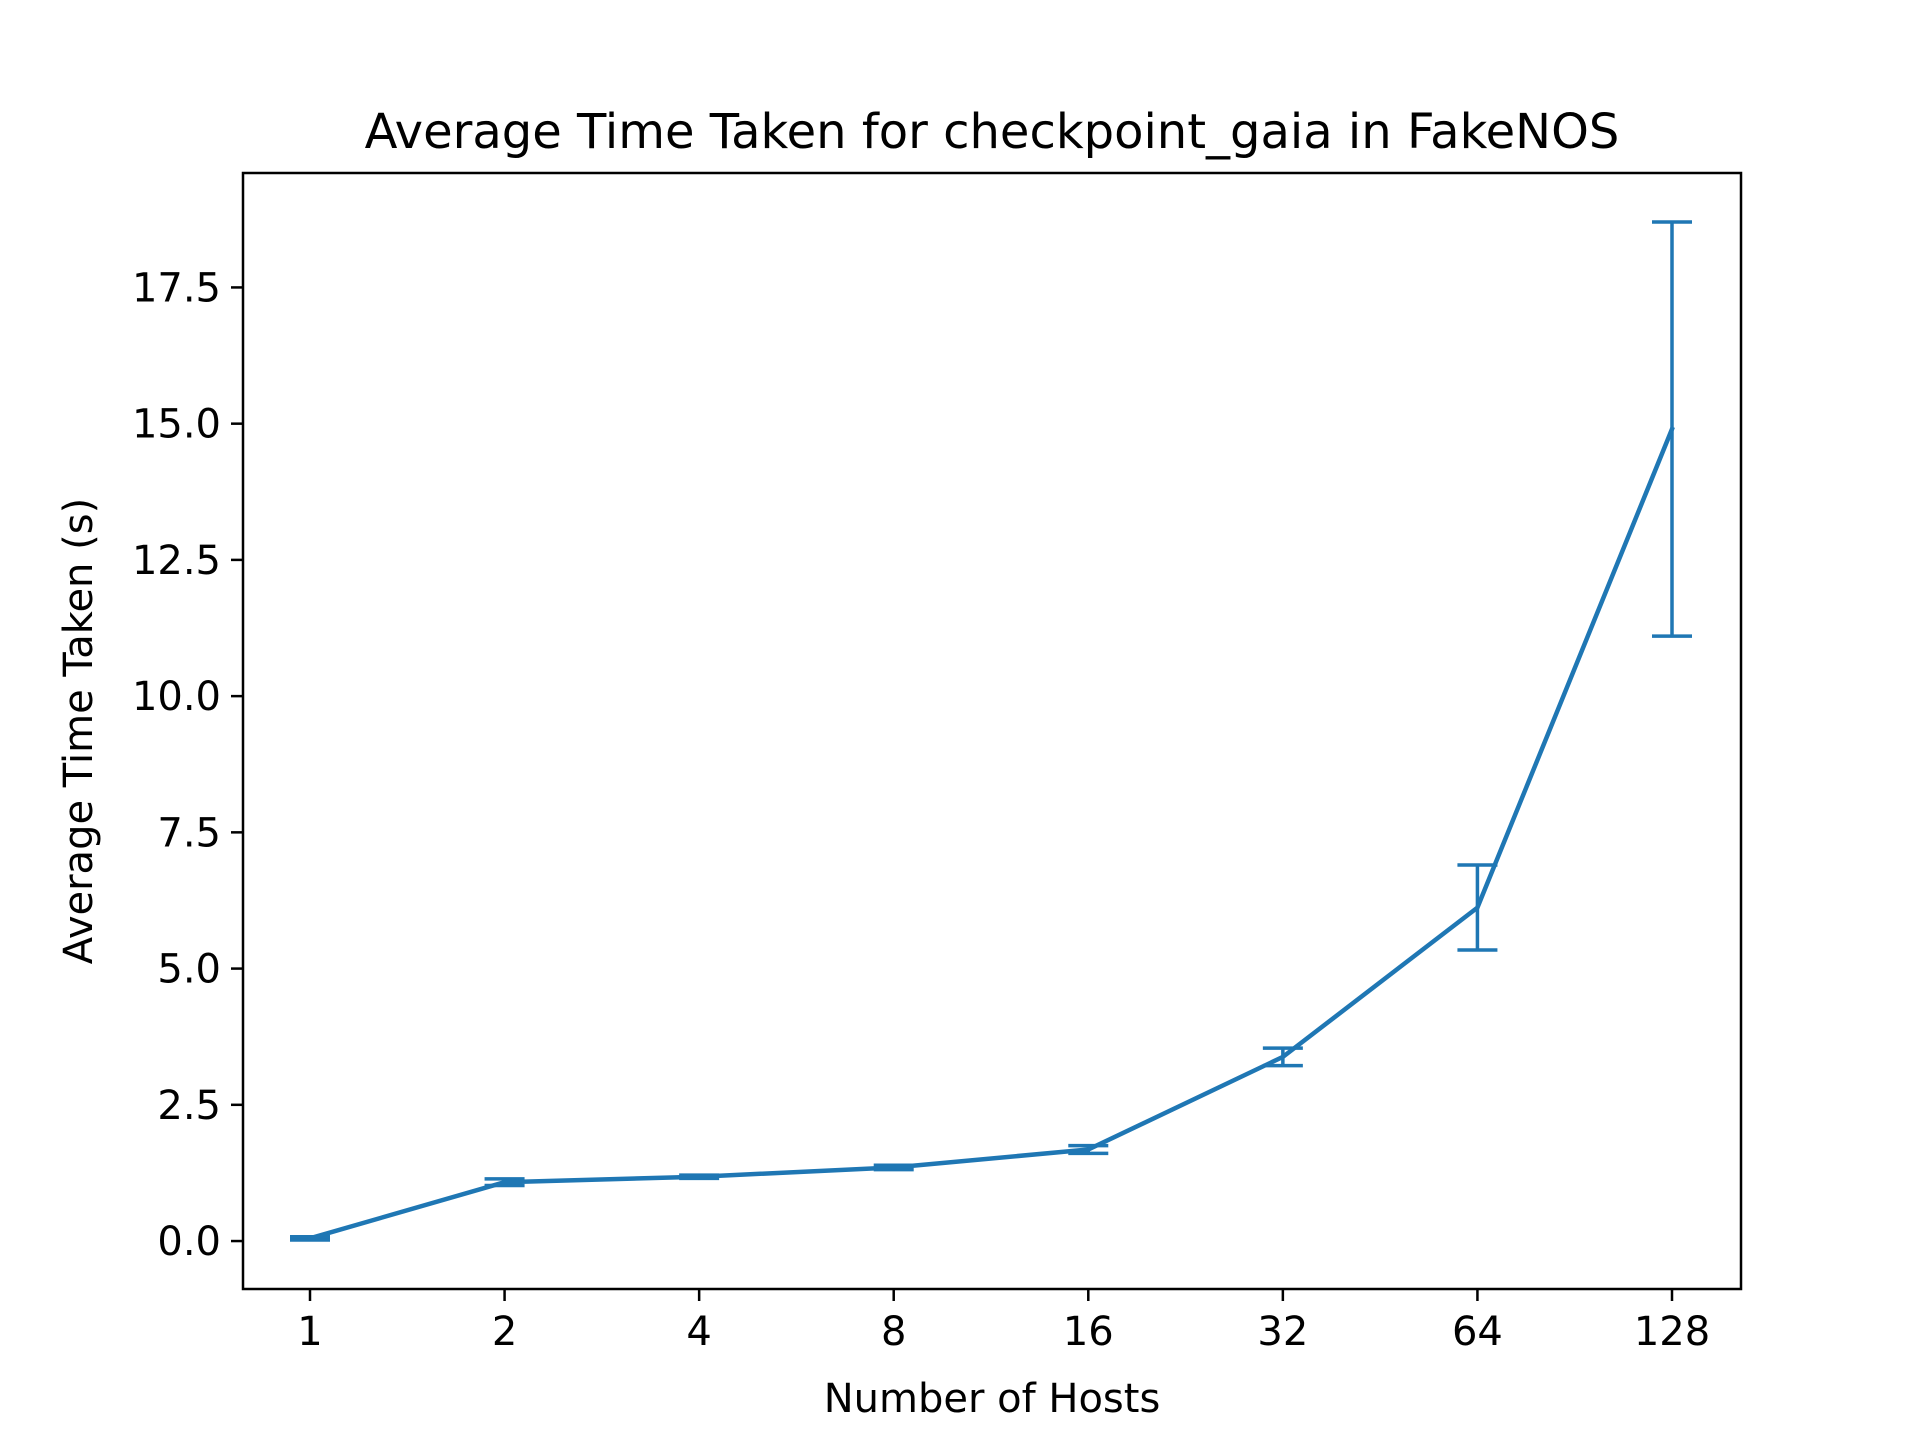 The width and height of the screenshot is (1920, 1440). What do you see at coordinates (1672, 1332) in the screenshot?
I see `x-tick-label: 128` at bounding box center [1672, 1332].